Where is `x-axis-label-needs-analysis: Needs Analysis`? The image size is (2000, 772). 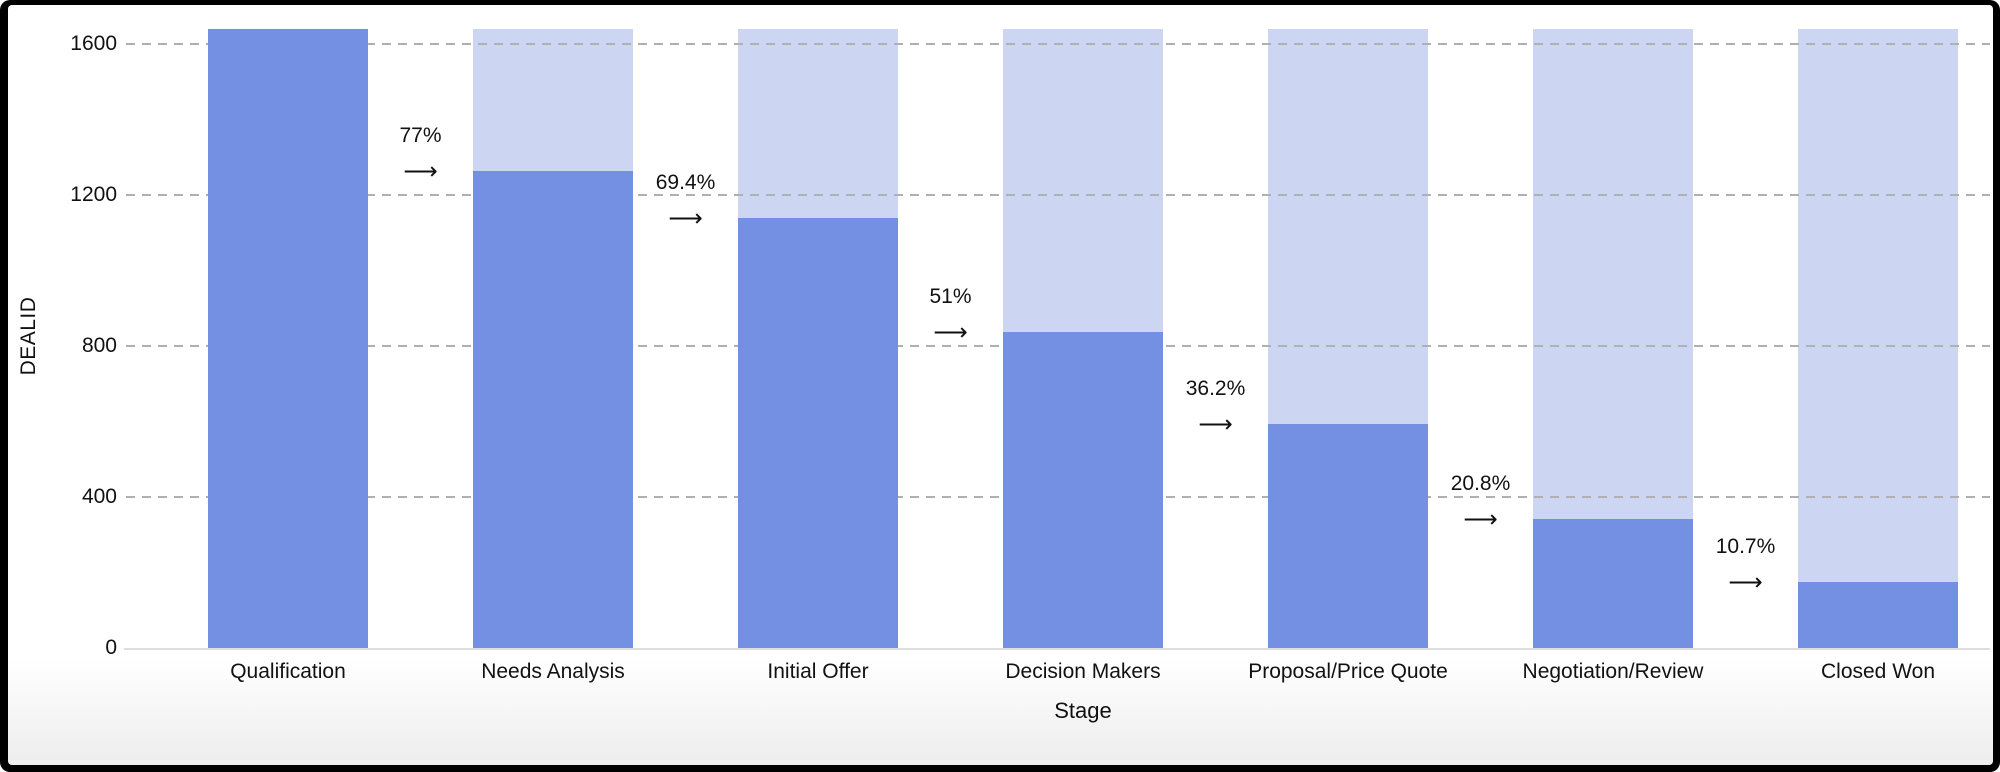
x-axis-label-needs-analysis: Needs Analysis is located at coordinates (553, 671).